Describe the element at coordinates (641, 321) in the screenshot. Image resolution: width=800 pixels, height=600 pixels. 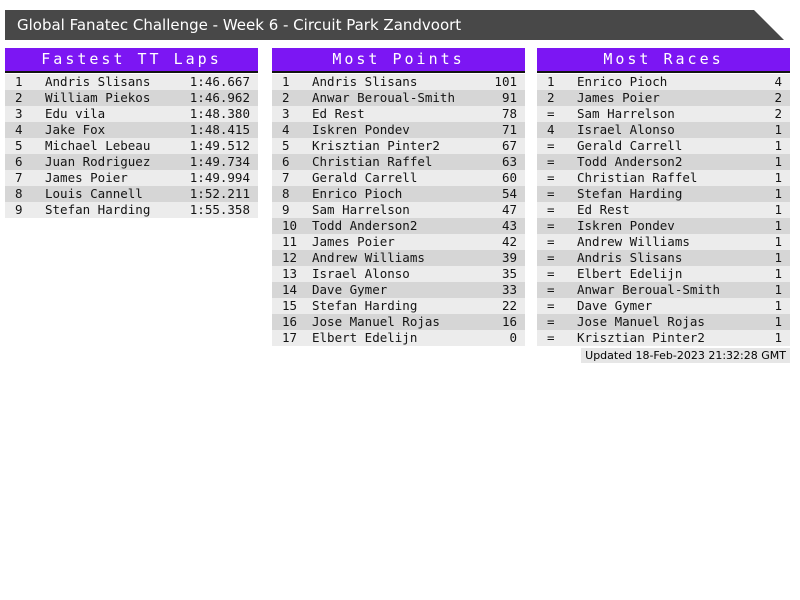
I see `driver-name-cell: Jose Manuel Rojas` at that location.